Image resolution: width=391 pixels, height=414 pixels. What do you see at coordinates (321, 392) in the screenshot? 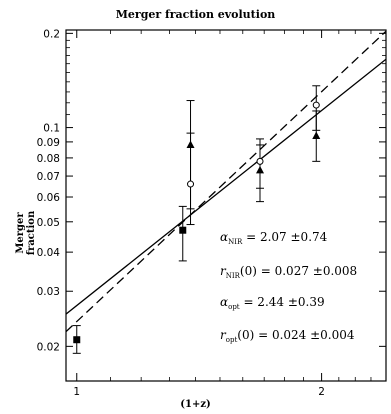
I see `x-tick-label: 2` at bounding box center [321, 392].